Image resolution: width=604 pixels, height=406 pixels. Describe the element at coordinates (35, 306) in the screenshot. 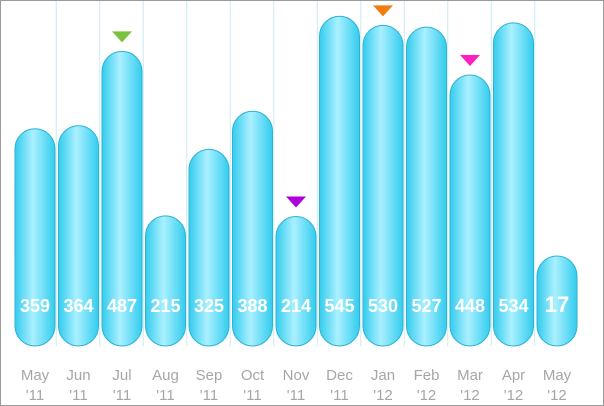

I see `data-label-0: 359` at that location.